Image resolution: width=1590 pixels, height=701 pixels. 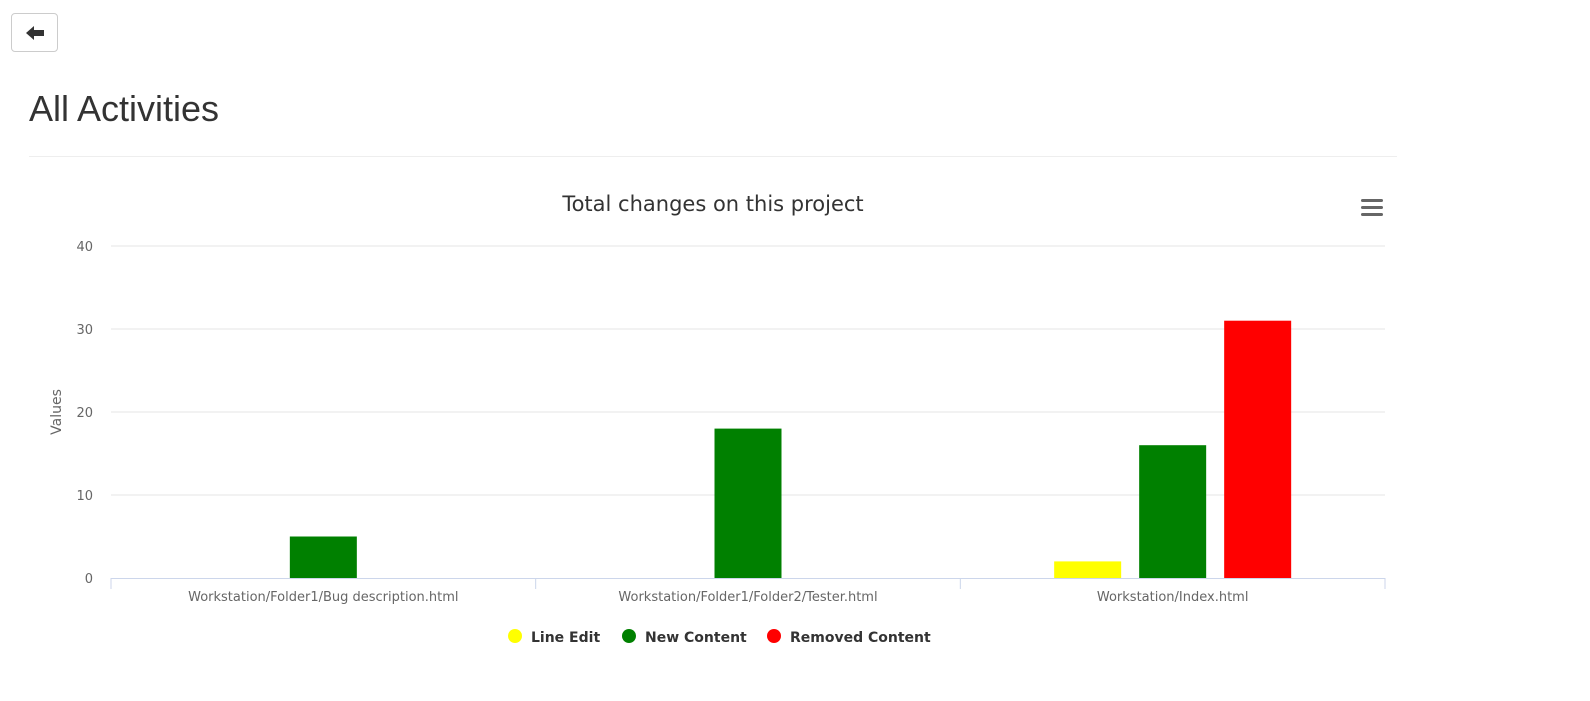 I want to click on x-tick-label: Workstation/Folder1/Bug description.html, so click(x=323, y=597).